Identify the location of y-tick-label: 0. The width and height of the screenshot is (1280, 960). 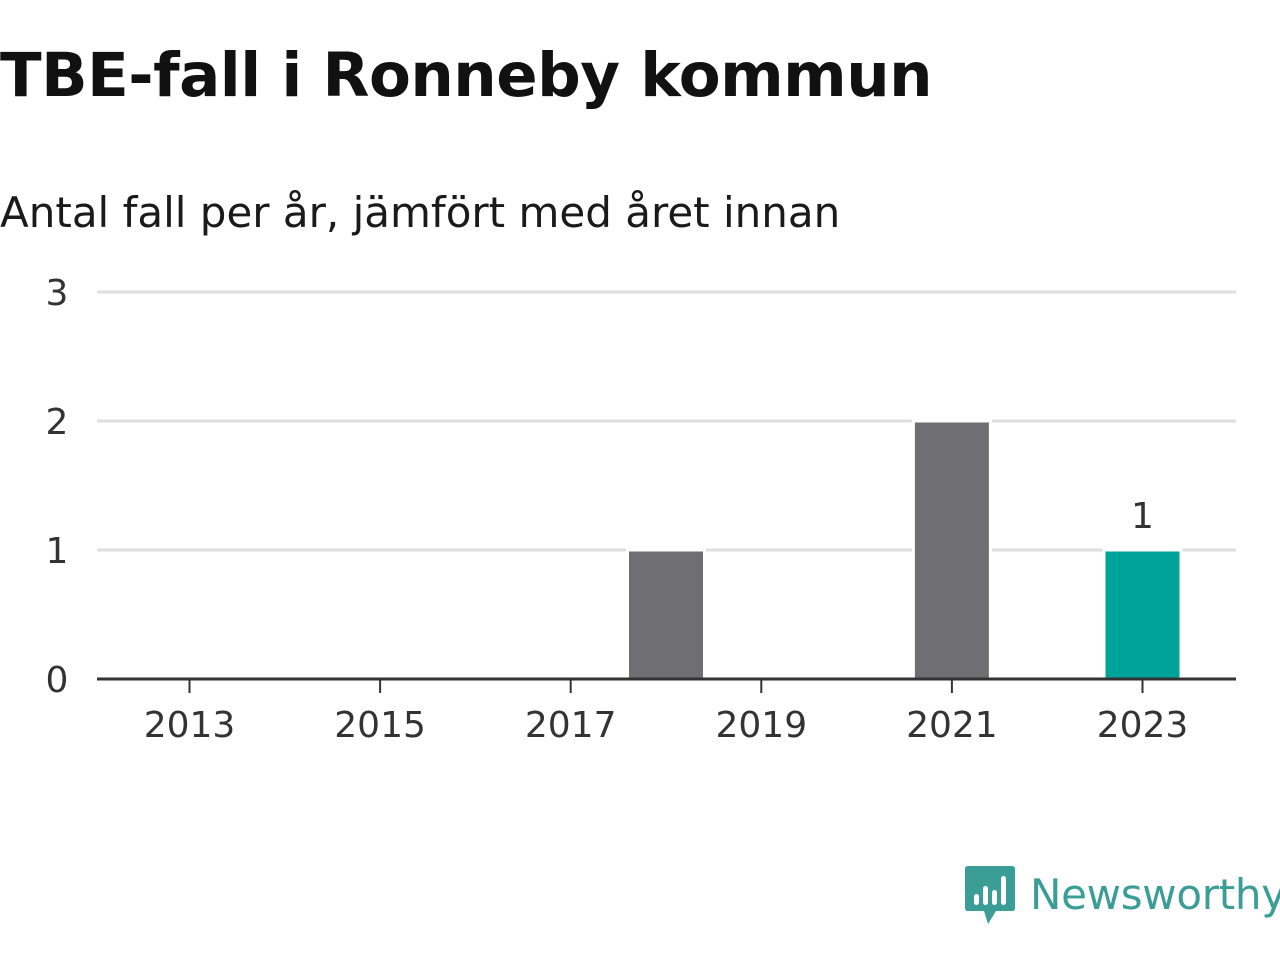
(57, 680).